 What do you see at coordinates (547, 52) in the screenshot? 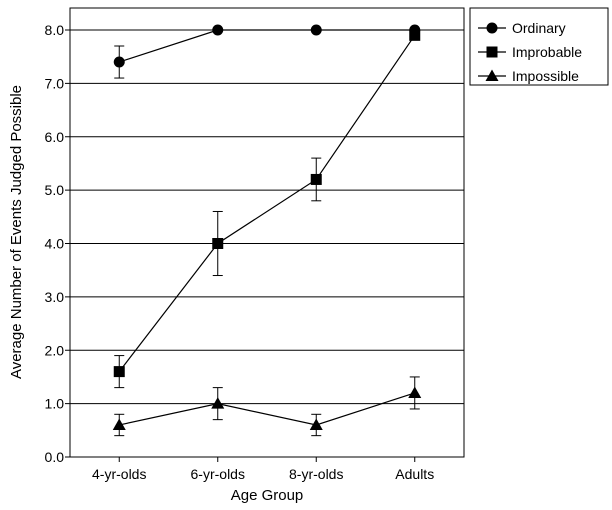
I see `legend-label: Improbable` at bounding box center [547, 52].